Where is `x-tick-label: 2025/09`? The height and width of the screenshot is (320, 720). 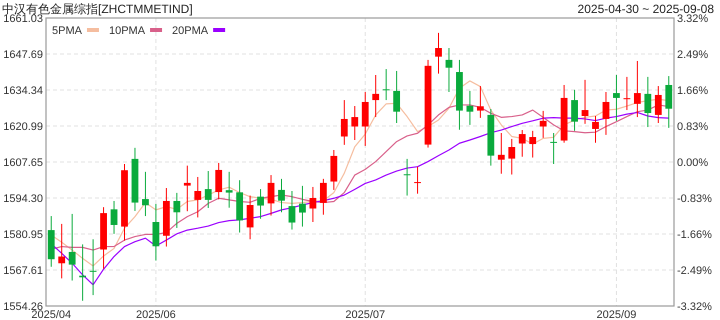 x-tick-label: 2025/09 is located at coordinates (616, 314).